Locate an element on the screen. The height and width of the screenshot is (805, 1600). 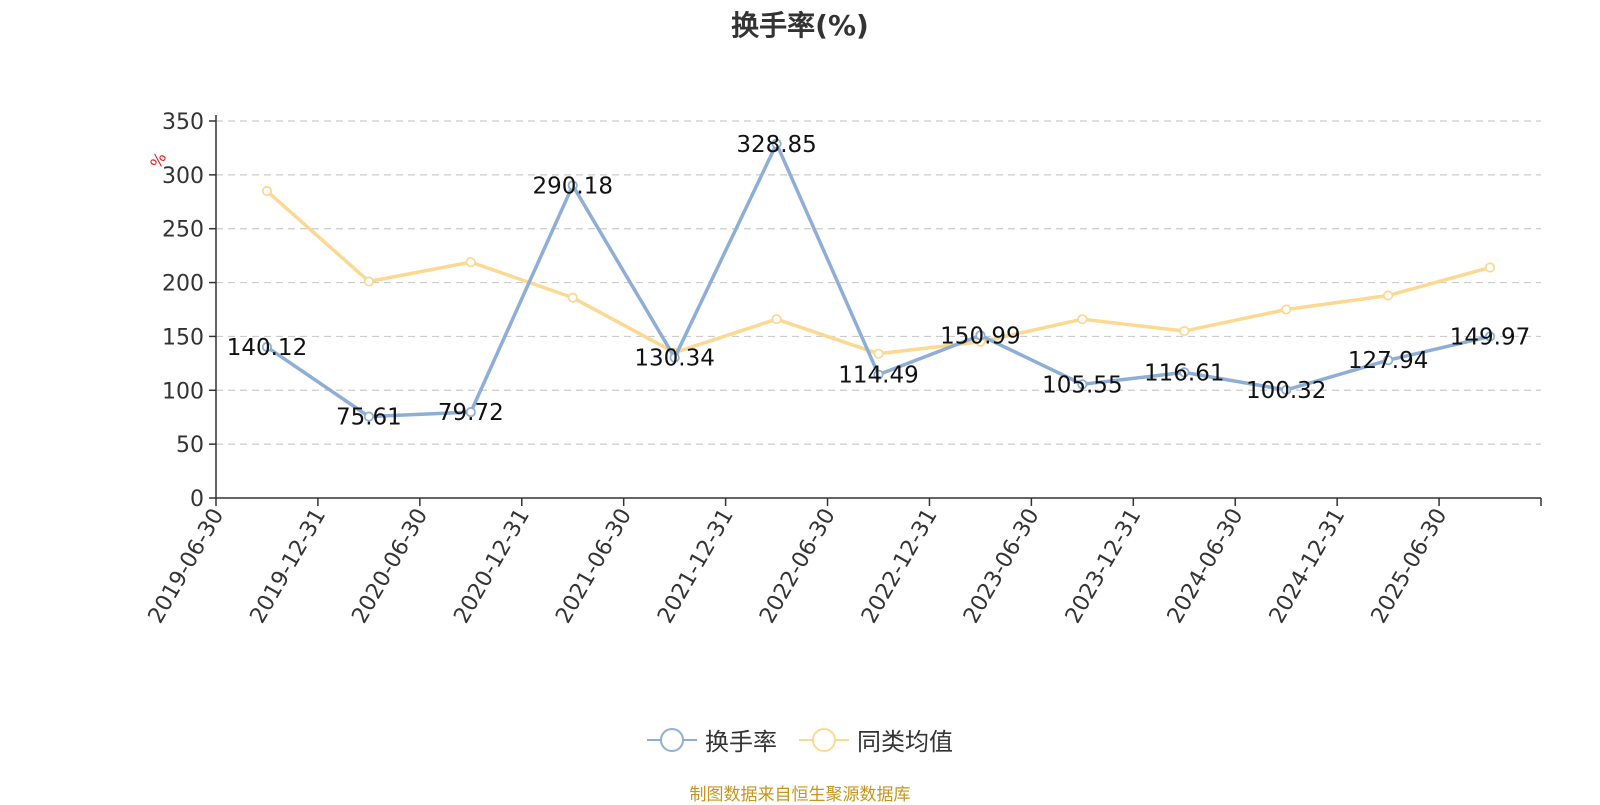
y-tick-label: 50 is located at coordinates (190, 445).